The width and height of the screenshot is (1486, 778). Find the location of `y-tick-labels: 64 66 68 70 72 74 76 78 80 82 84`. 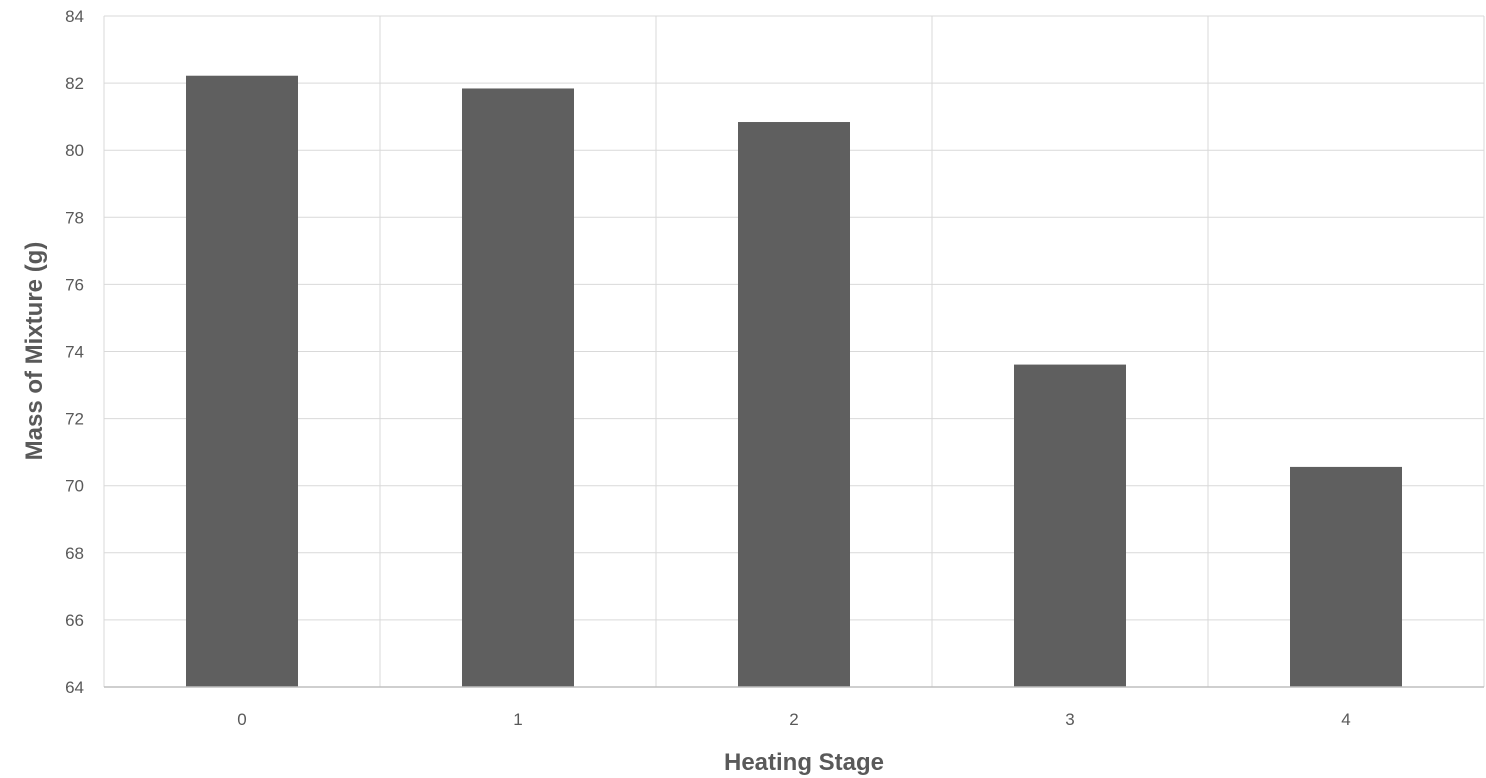

y-tick-labels: 64 66 68 70 72 74 76 78 80 82 84 is located at coordinates (74, 352).